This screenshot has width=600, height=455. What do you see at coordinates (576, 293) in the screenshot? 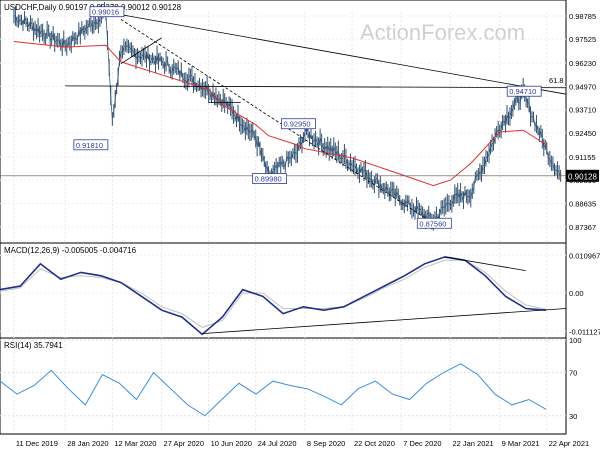
I see `macd-y-tick-label: 0.00` at bounding box center [576, 293].